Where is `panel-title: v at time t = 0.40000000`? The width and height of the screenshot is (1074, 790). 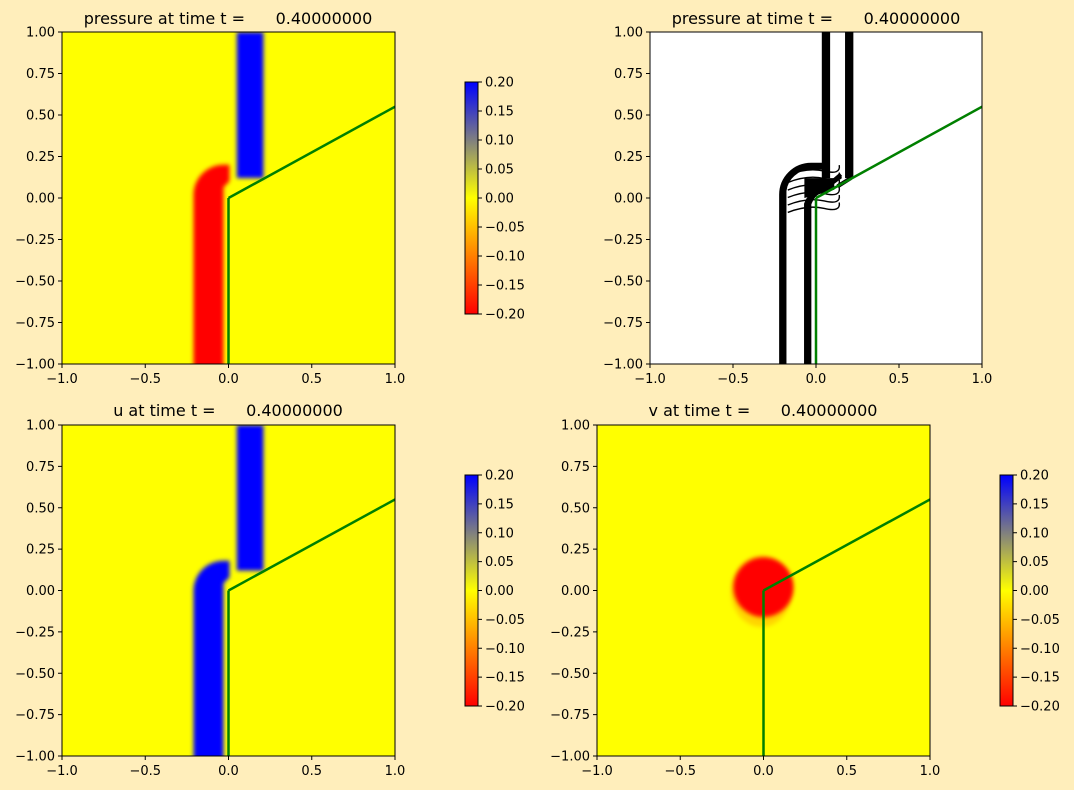 panel-title: v at time t = 0.40000000 is located at coordinates (763, 410).